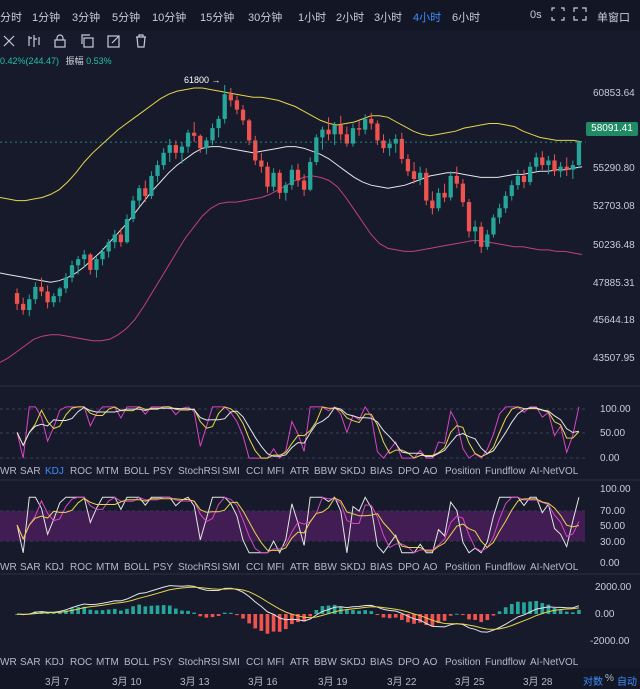 Image resolution: width=640 pixels, height=689 pixels. Describe the element at coordinates (580, 15) in the screenshot. I see `fullscreen-icon` at that location.